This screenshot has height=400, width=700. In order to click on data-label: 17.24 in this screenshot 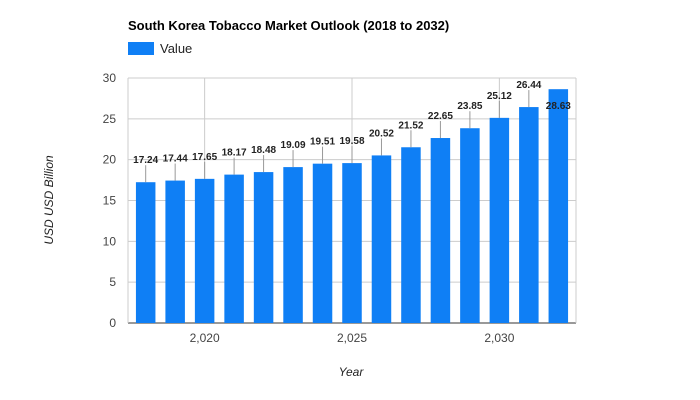, I will do `click(145, 160)`.